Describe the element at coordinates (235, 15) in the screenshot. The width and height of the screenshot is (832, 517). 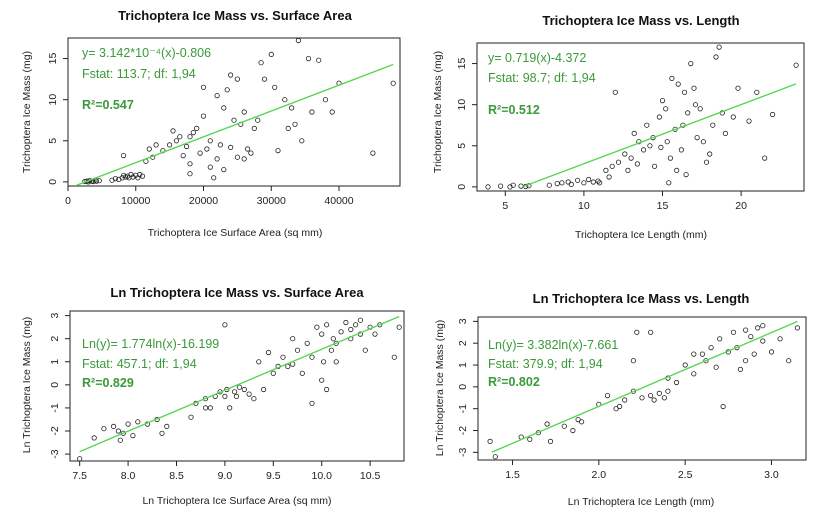
I see `panel-1-title: Trichoptera Ice Mass vs. Surface Area` at that location.